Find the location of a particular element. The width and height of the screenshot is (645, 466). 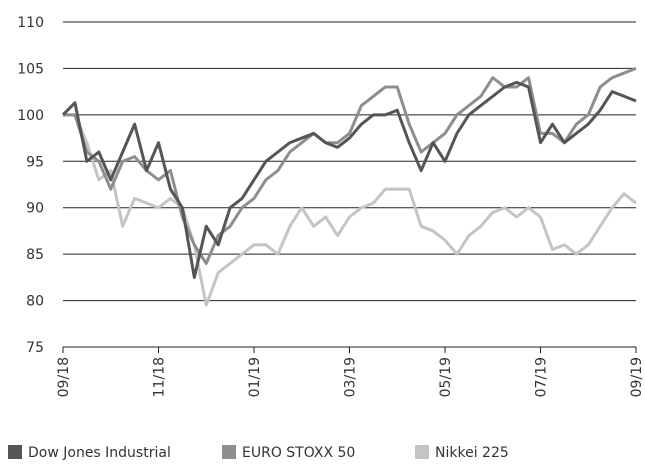

x-tick-label: 11/18 is located at coordinates (160, 377).